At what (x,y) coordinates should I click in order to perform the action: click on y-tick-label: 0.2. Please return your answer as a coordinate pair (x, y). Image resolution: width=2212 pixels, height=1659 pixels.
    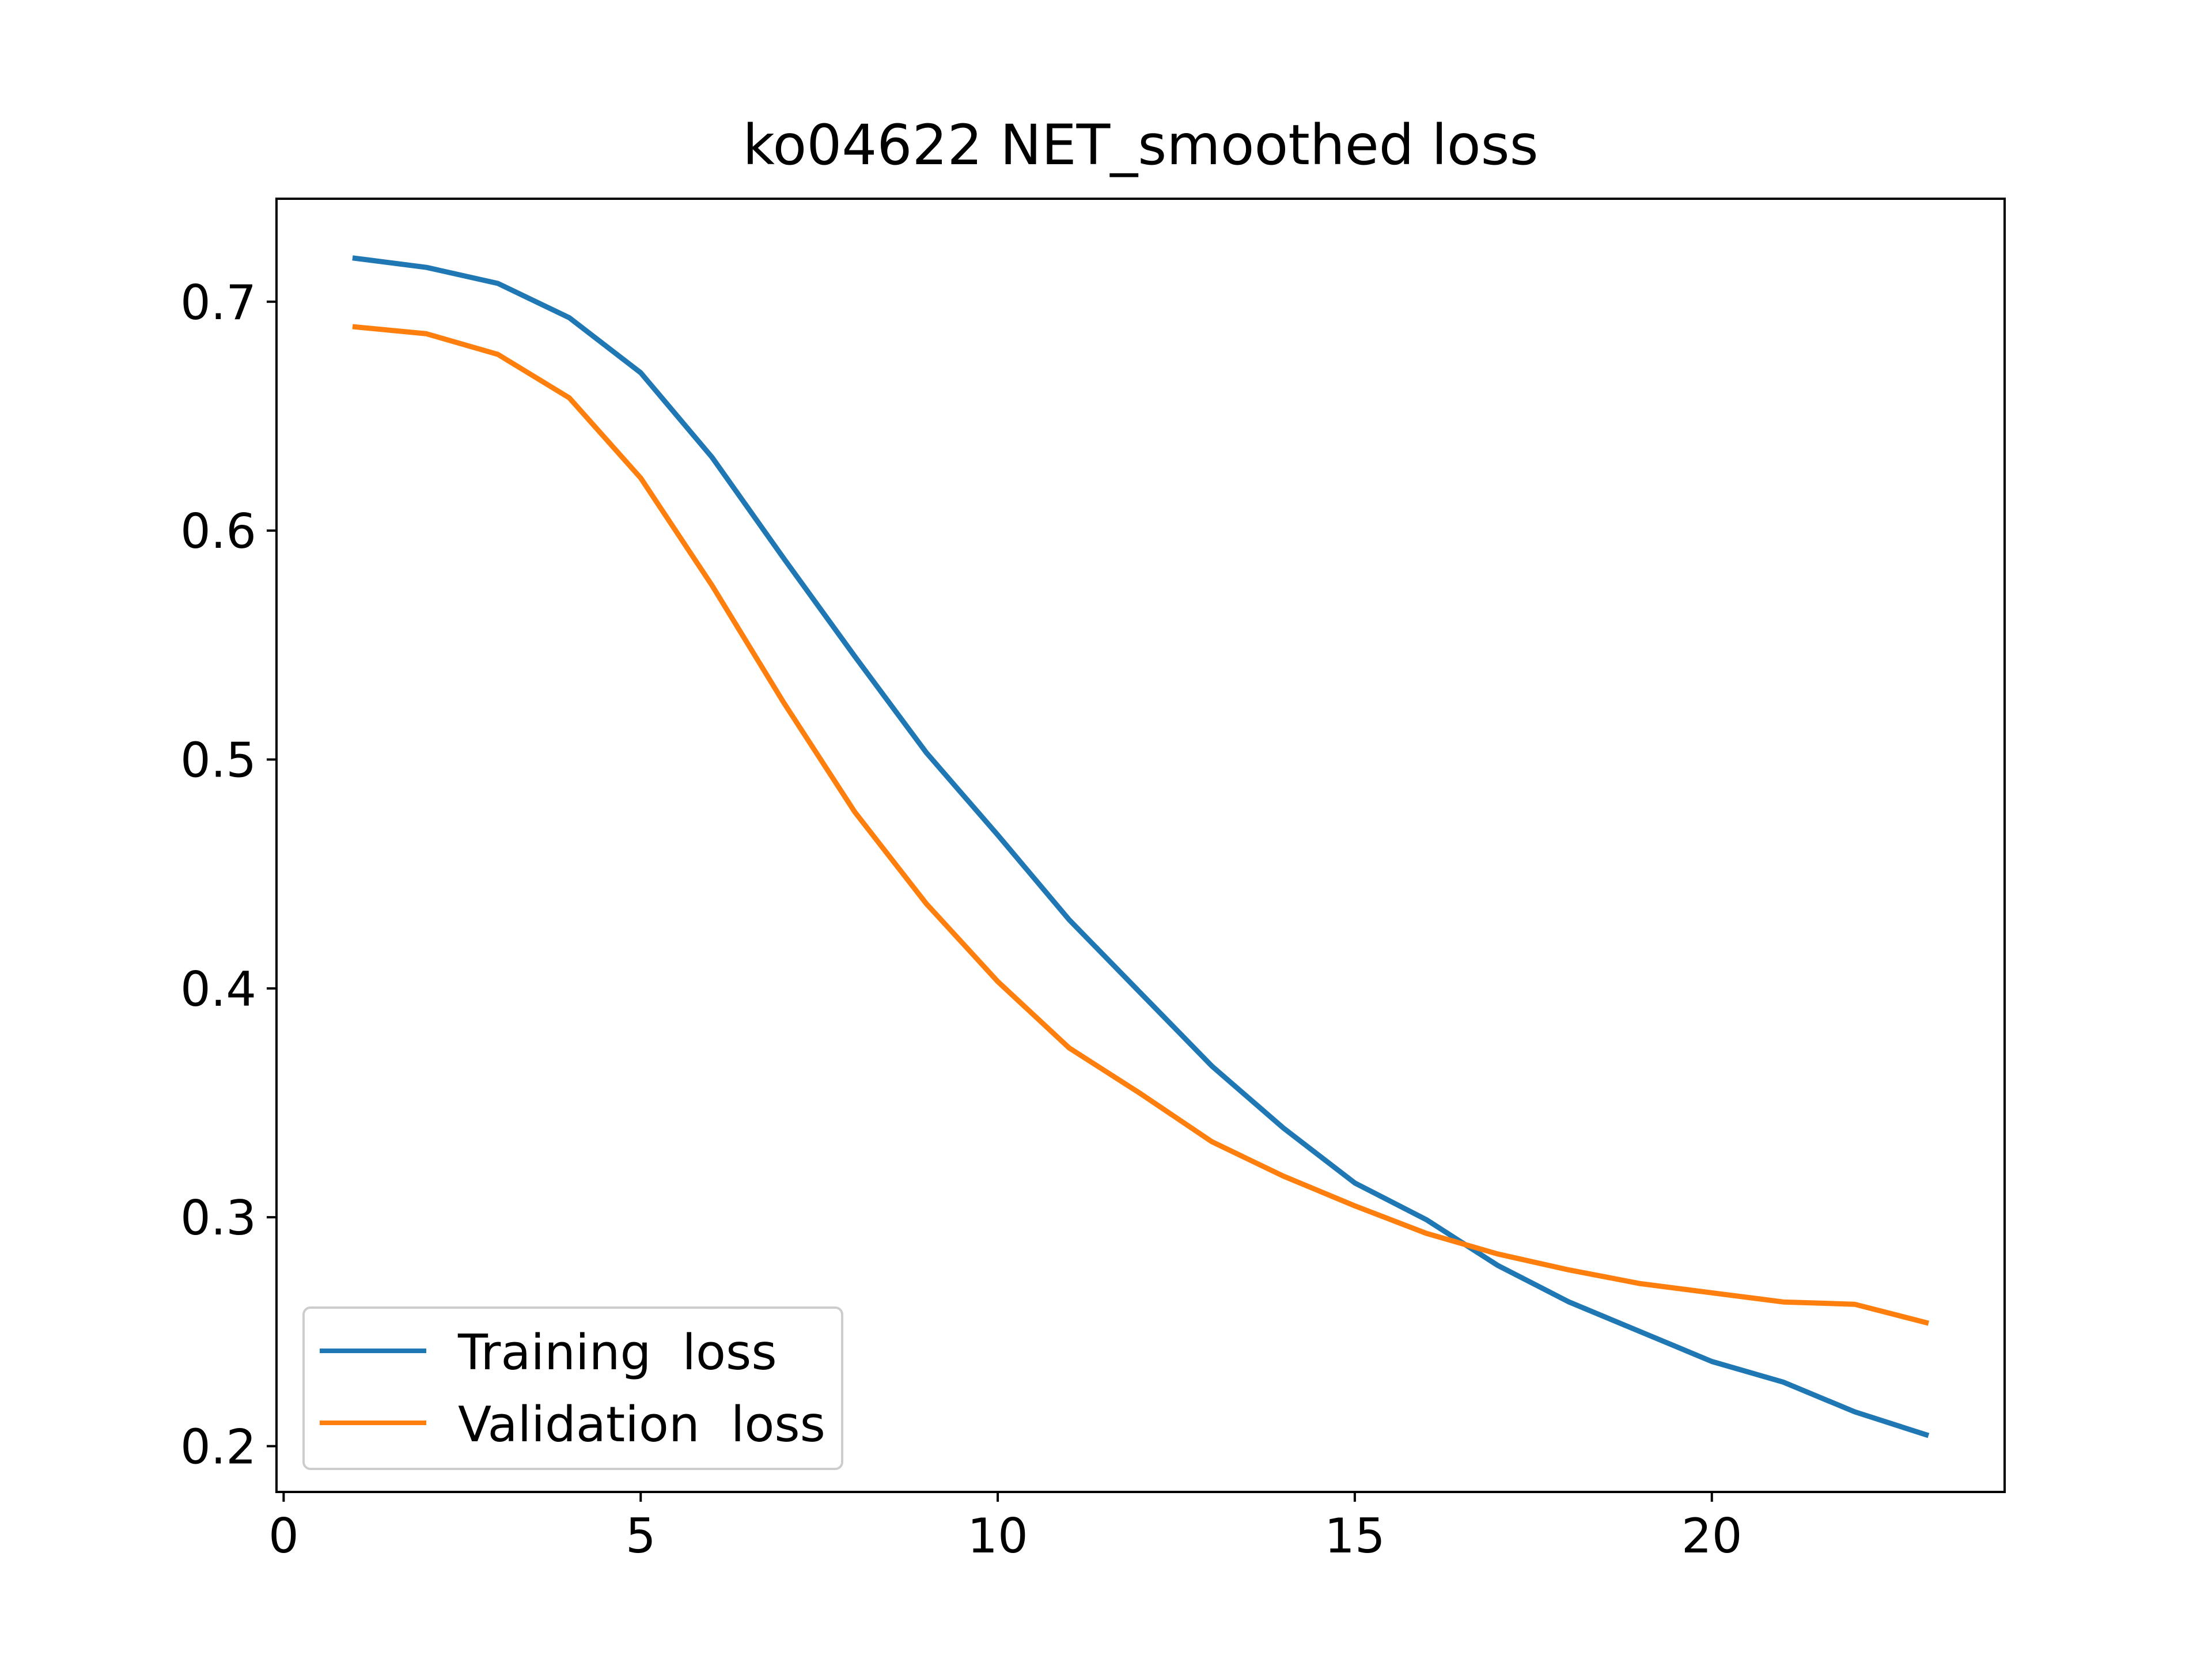
    Looking at the image, I should click on (218, 1447).